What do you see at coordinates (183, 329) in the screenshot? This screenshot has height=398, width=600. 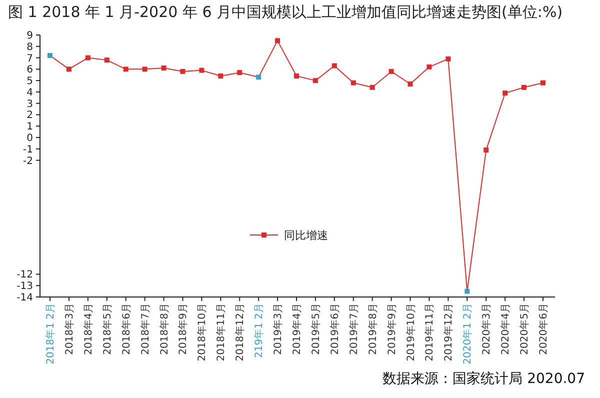 I see `x-tick-label: 2018年9月` at bounding box center [183, 329].